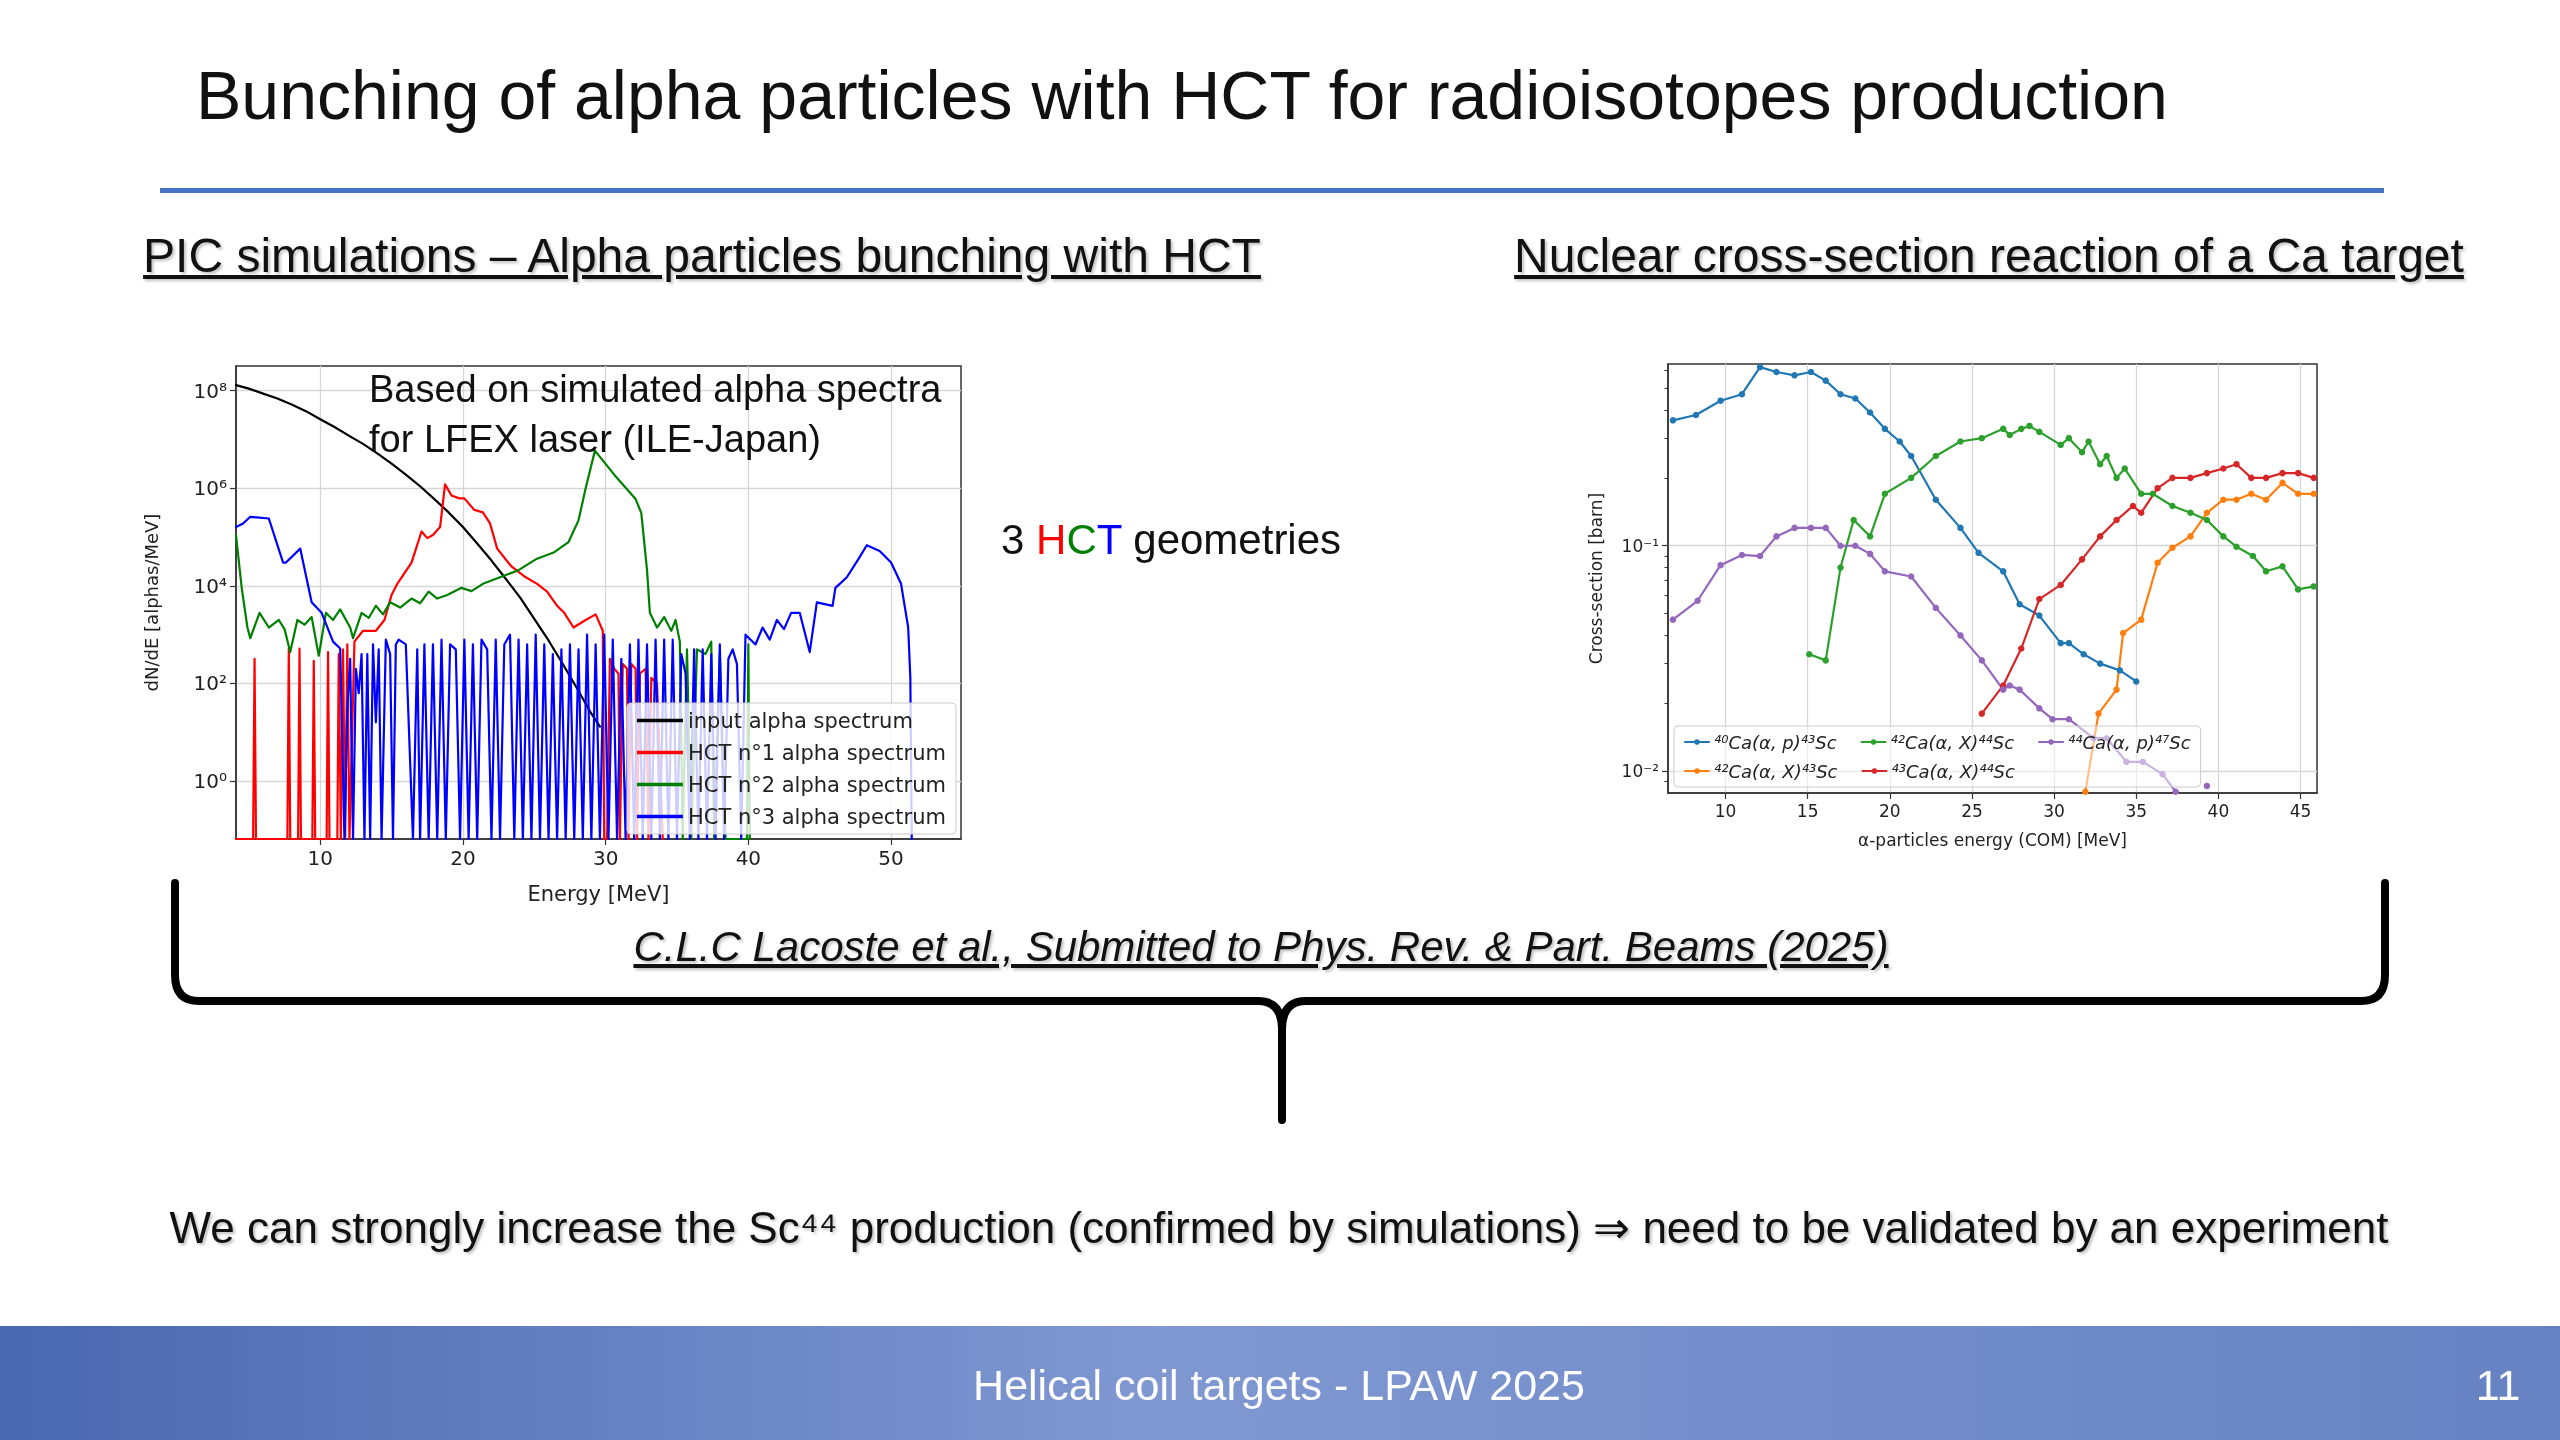 Image resolution: width=2560 pixels, height=1440 pixels. What do you see at coordinates (1640, 545) in the screenshot?
I see `y-tick-label: 10⁻¹` at bounding box center [1640, 545].